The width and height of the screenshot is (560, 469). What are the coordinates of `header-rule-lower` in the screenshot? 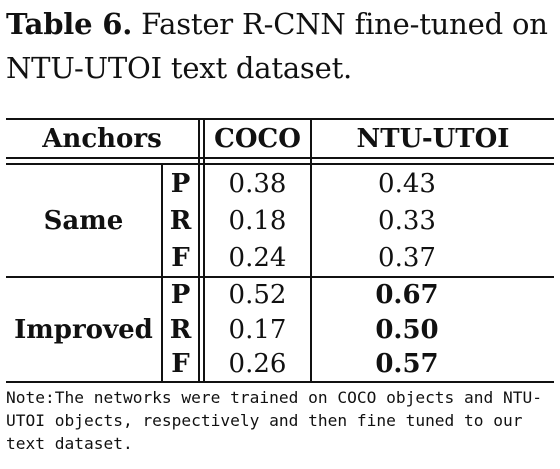 It's located at (280, 164).